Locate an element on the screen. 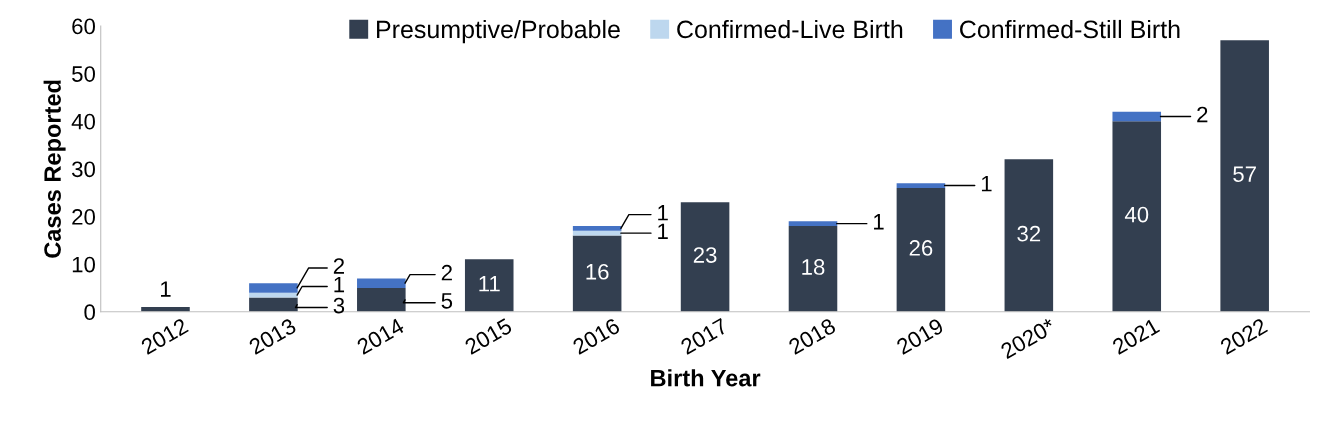 The width and height of the screenshot is (1343, 433). y-axis-title: Cases Reported is located at coordinates (54, 169).